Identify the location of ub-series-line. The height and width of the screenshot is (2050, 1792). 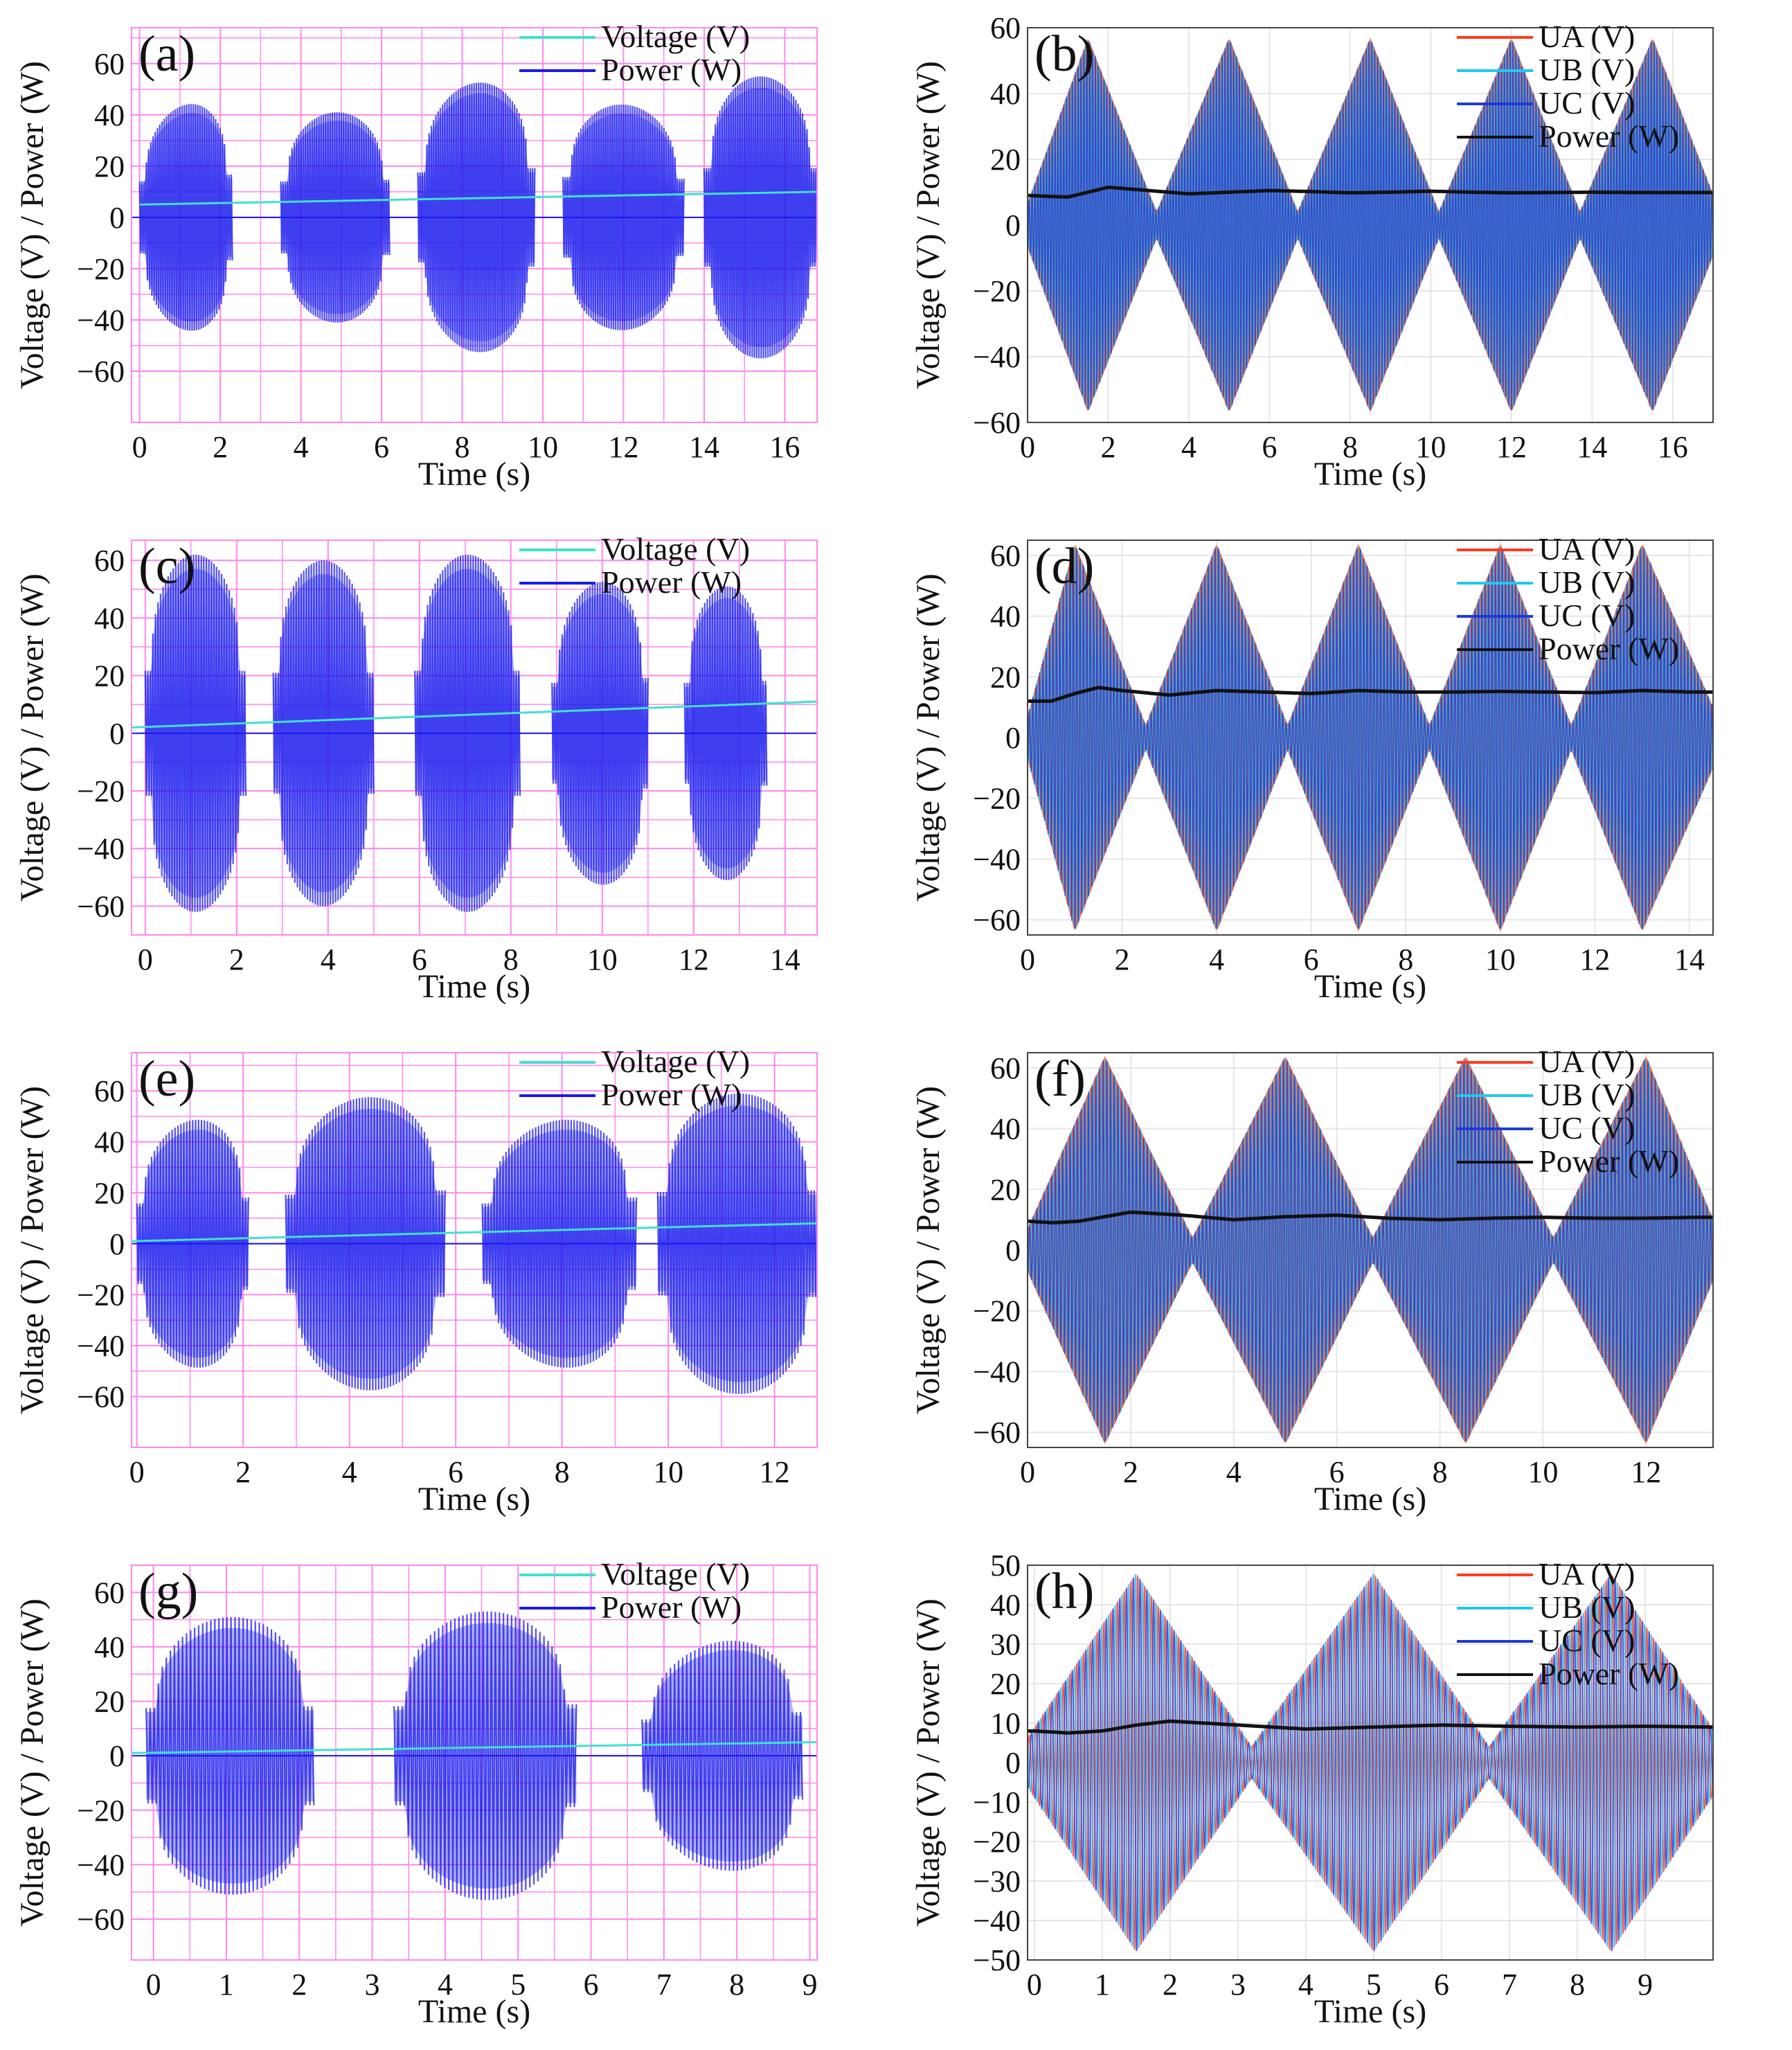
(1370, 1761).